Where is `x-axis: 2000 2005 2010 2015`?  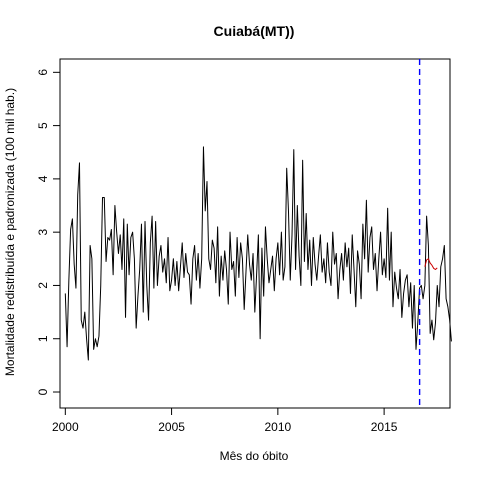 x-axis: 2000 2005 2010 2015 is located at coordinates (225, 420).